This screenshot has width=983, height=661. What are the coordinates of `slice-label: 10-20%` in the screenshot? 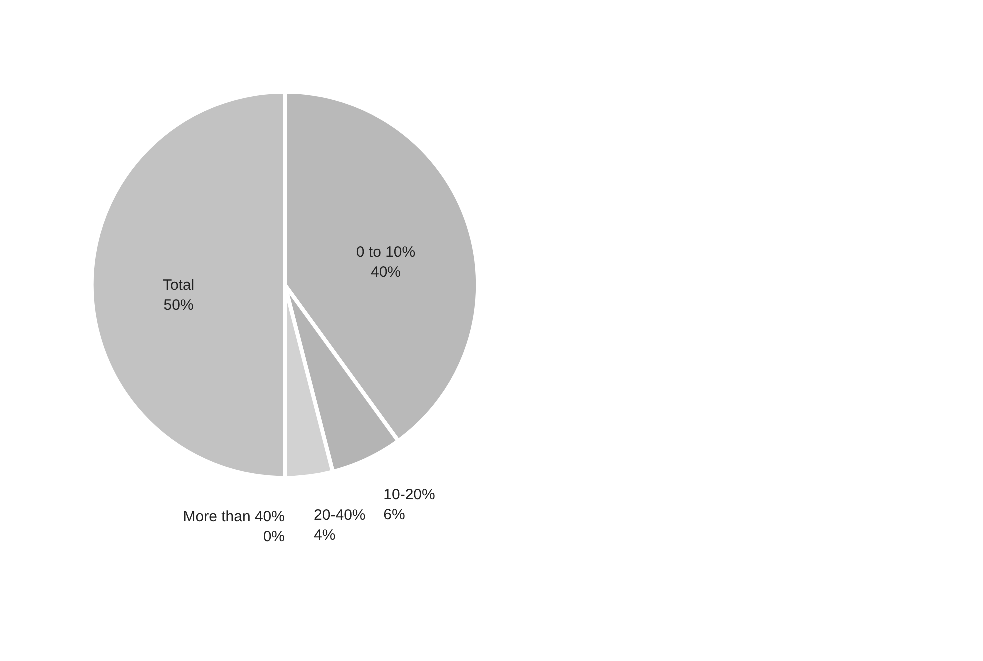 It's located at (410, 495).